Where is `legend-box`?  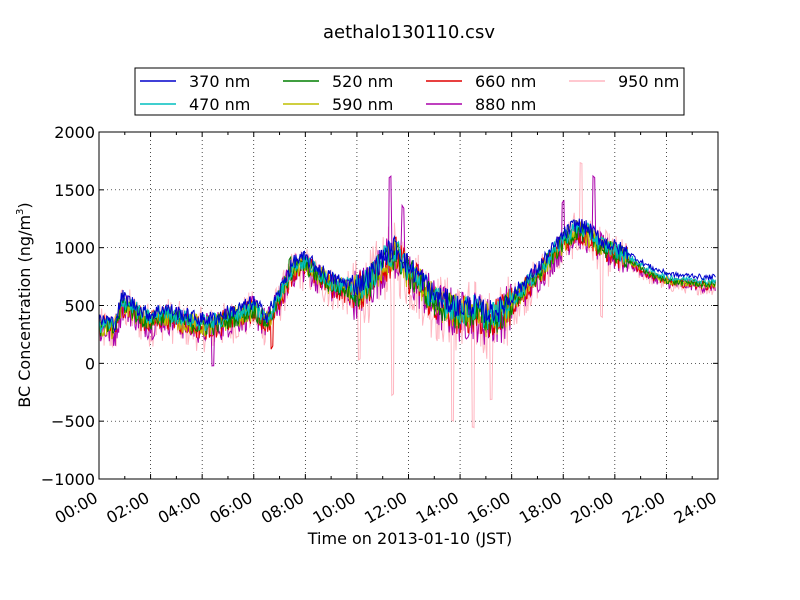 legend-box is located at coordinates (409, 91).